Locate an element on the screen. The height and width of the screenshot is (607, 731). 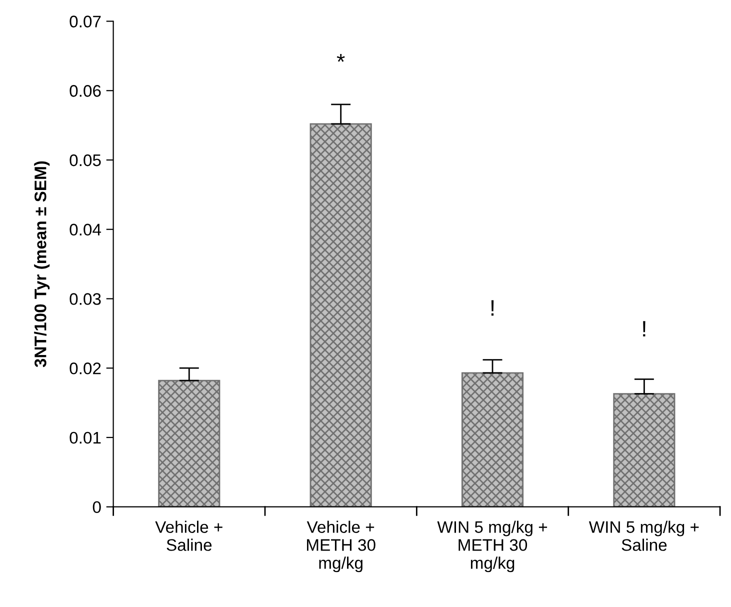
x-tick-label: Vehicle + METH 30 mg/kg is located at coordinates (341, 546).